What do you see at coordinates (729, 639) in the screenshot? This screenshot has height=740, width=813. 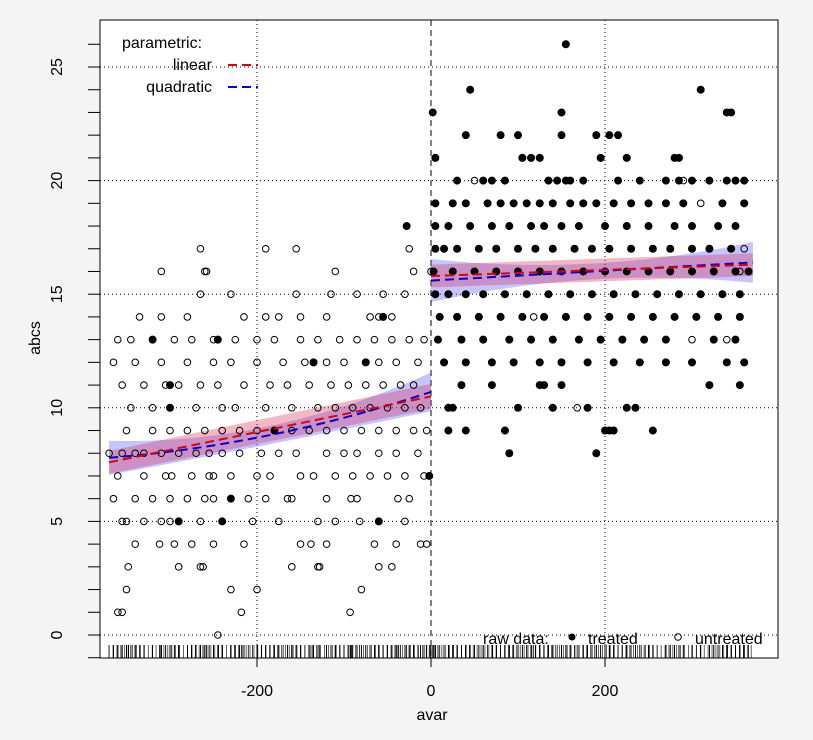 I see `legend-untreated-label: untreated` at bounding box center [729, 639].